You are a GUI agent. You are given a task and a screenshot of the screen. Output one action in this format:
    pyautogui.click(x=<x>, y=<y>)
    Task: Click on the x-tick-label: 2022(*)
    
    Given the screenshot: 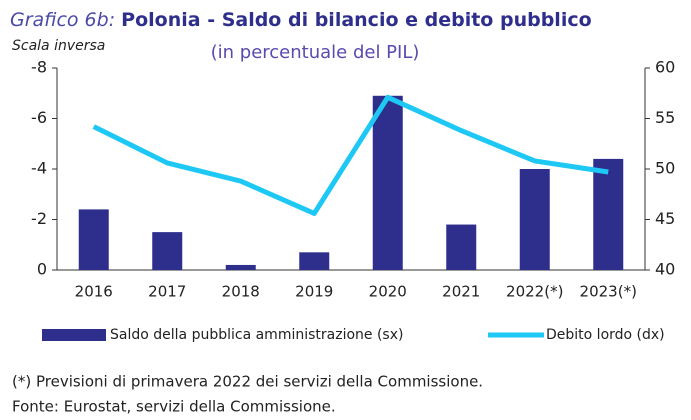 What is the action you would take?
    pyautogui.click(x=534, y=292)
    